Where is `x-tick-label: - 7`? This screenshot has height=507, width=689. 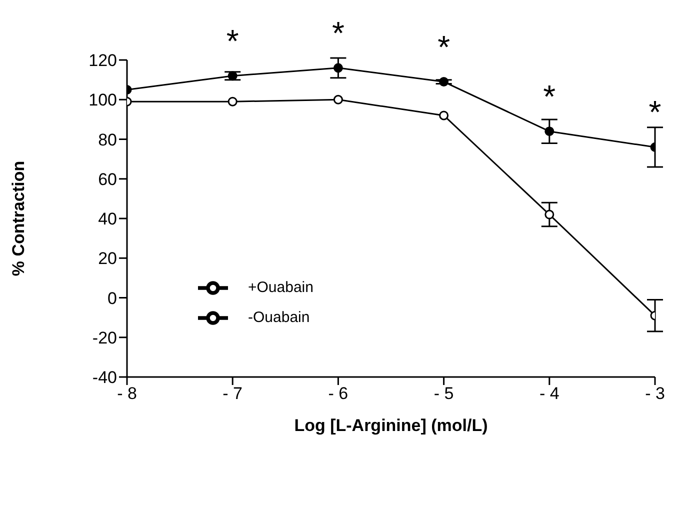
x-tick-label: - 7 is located at coordinates (232, 394).